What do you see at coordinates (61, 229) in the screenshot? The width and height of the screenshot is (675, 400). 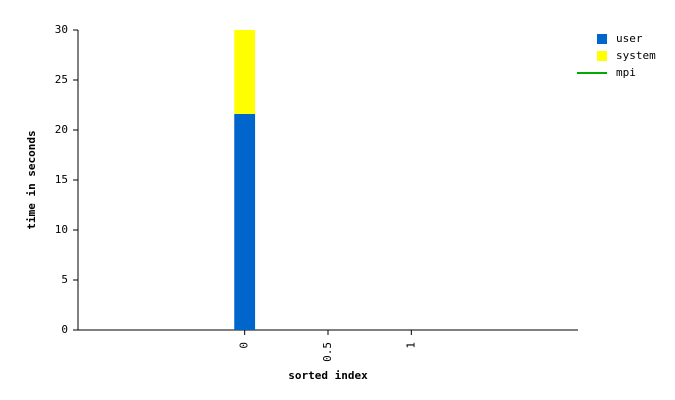 I see `y-tick-label: 10` at bounding box center [61, 229].